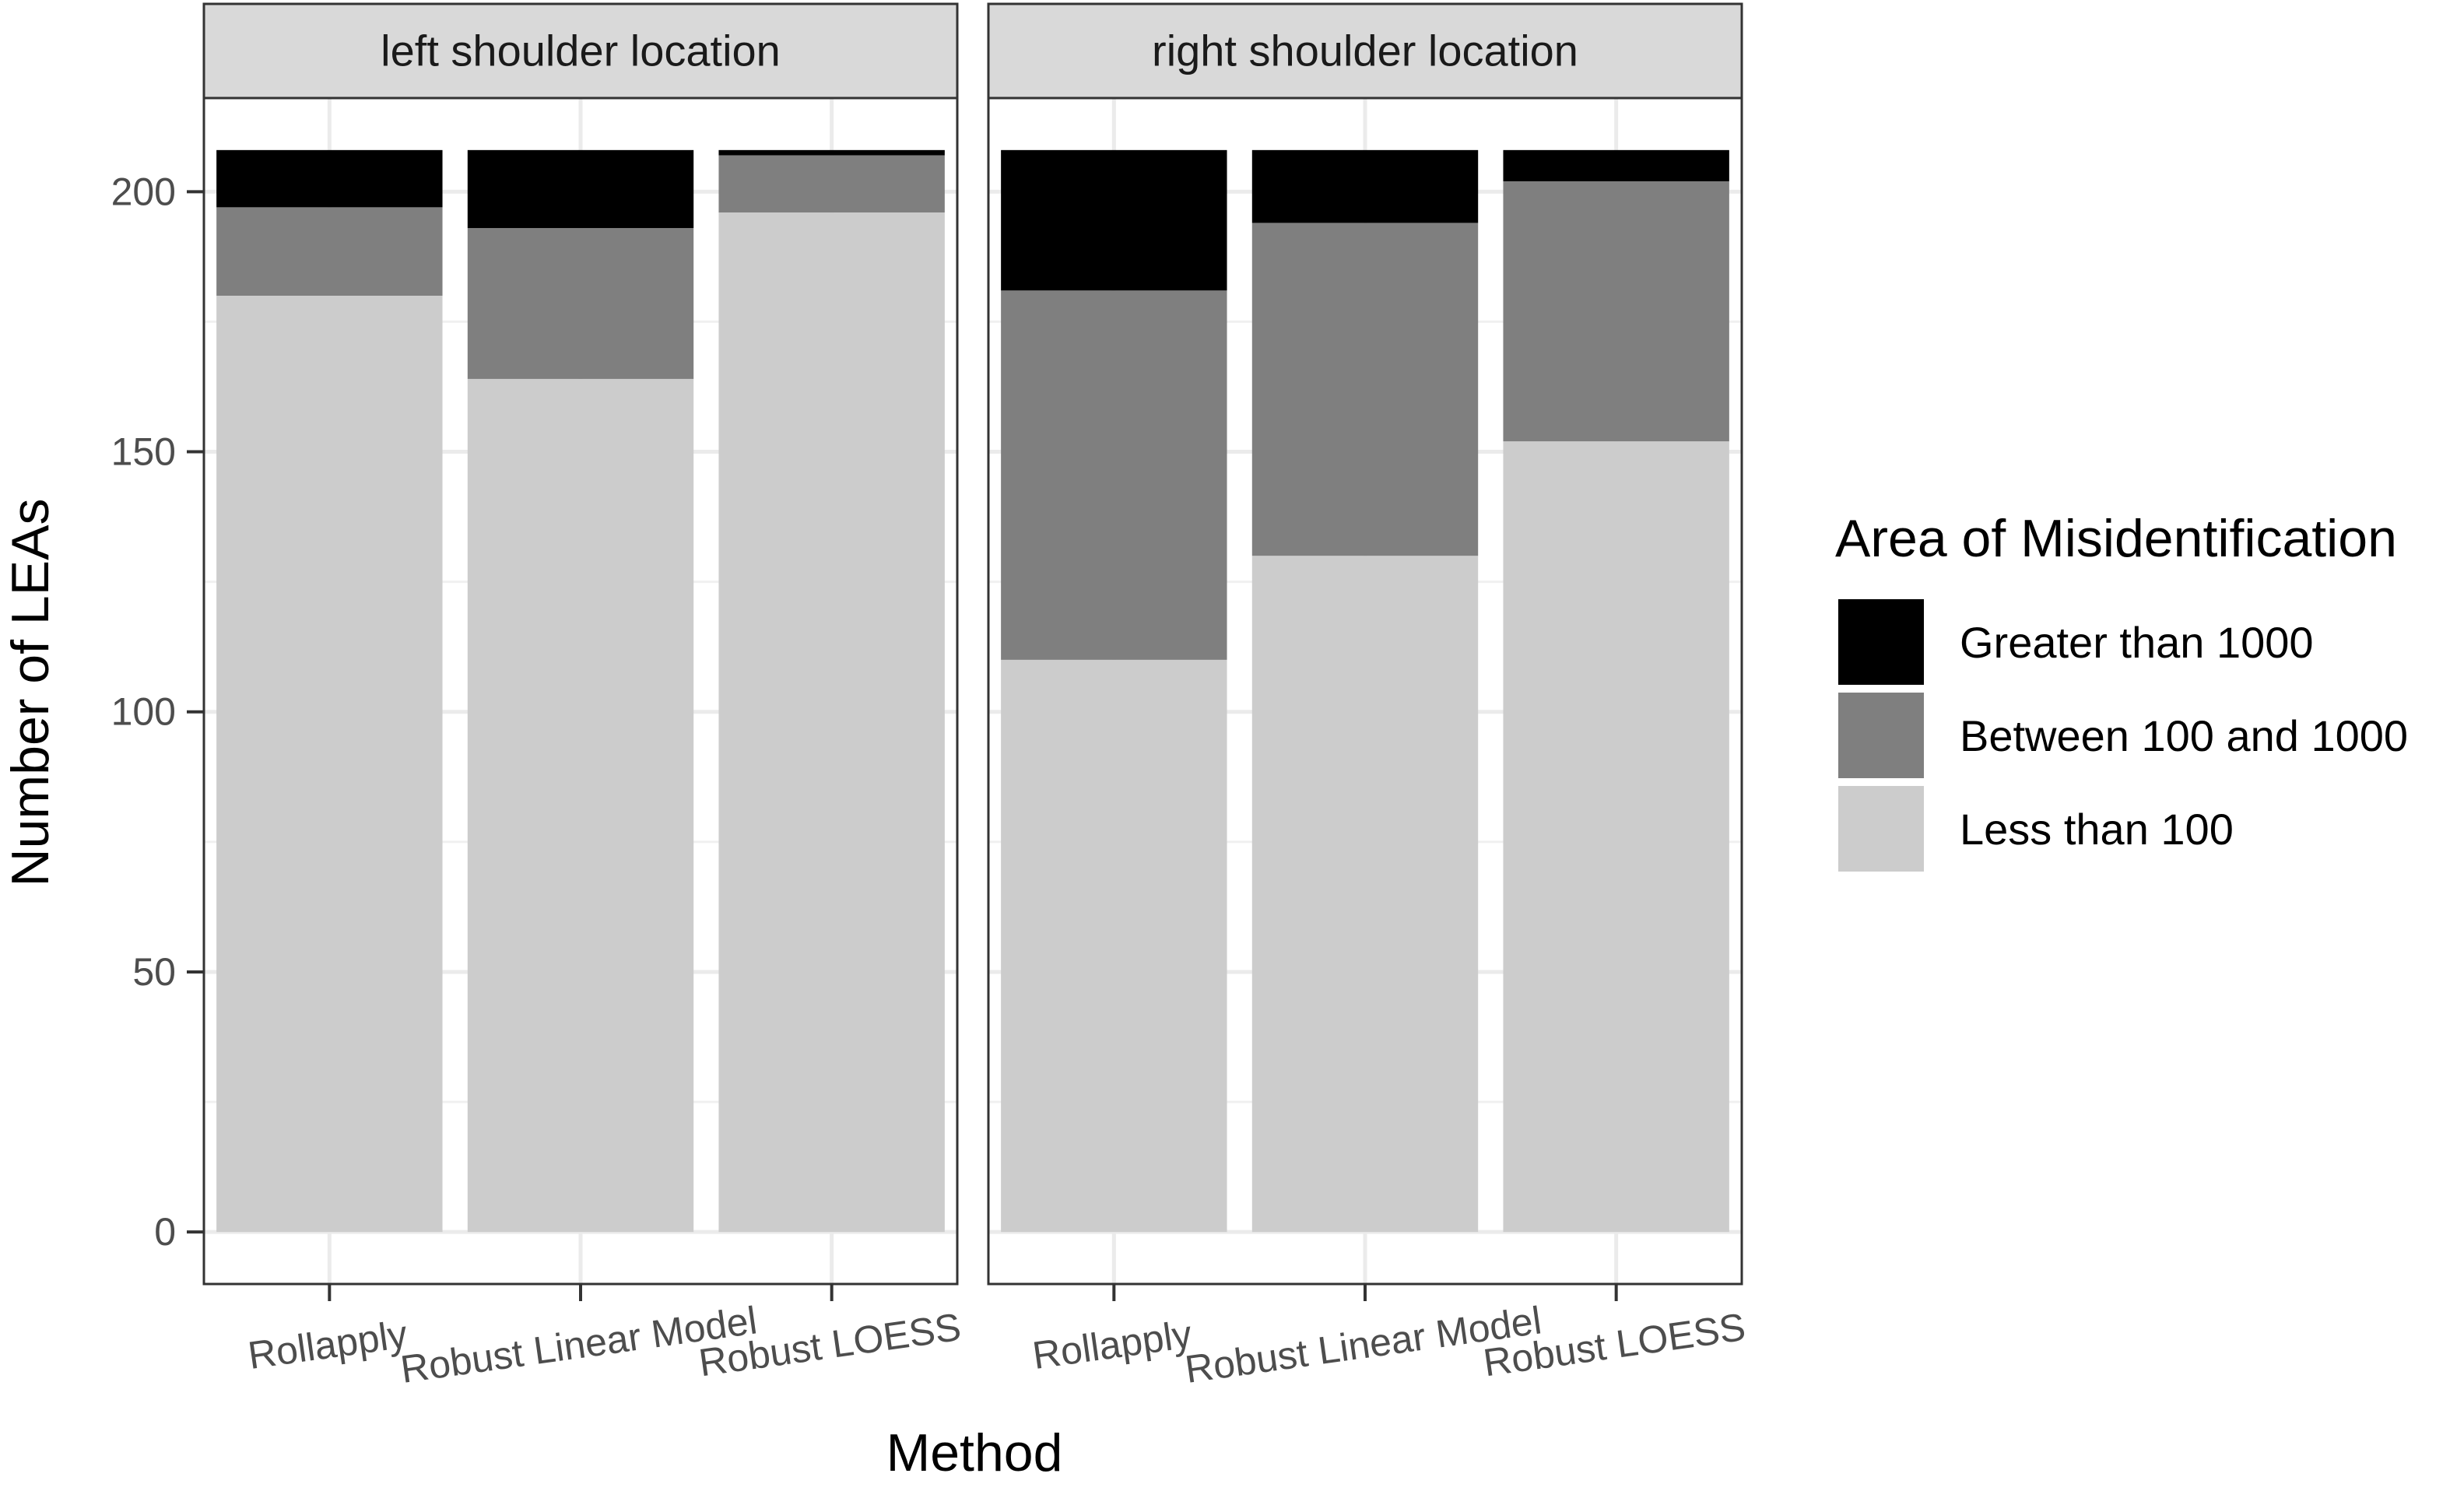 The height and width of the screenshot is (1491, 2464). What do you see at coordinates (2116, 538) in the screenshot?
I see `legend-title: Area of Misidentification` at bounding box center [2116, 538].